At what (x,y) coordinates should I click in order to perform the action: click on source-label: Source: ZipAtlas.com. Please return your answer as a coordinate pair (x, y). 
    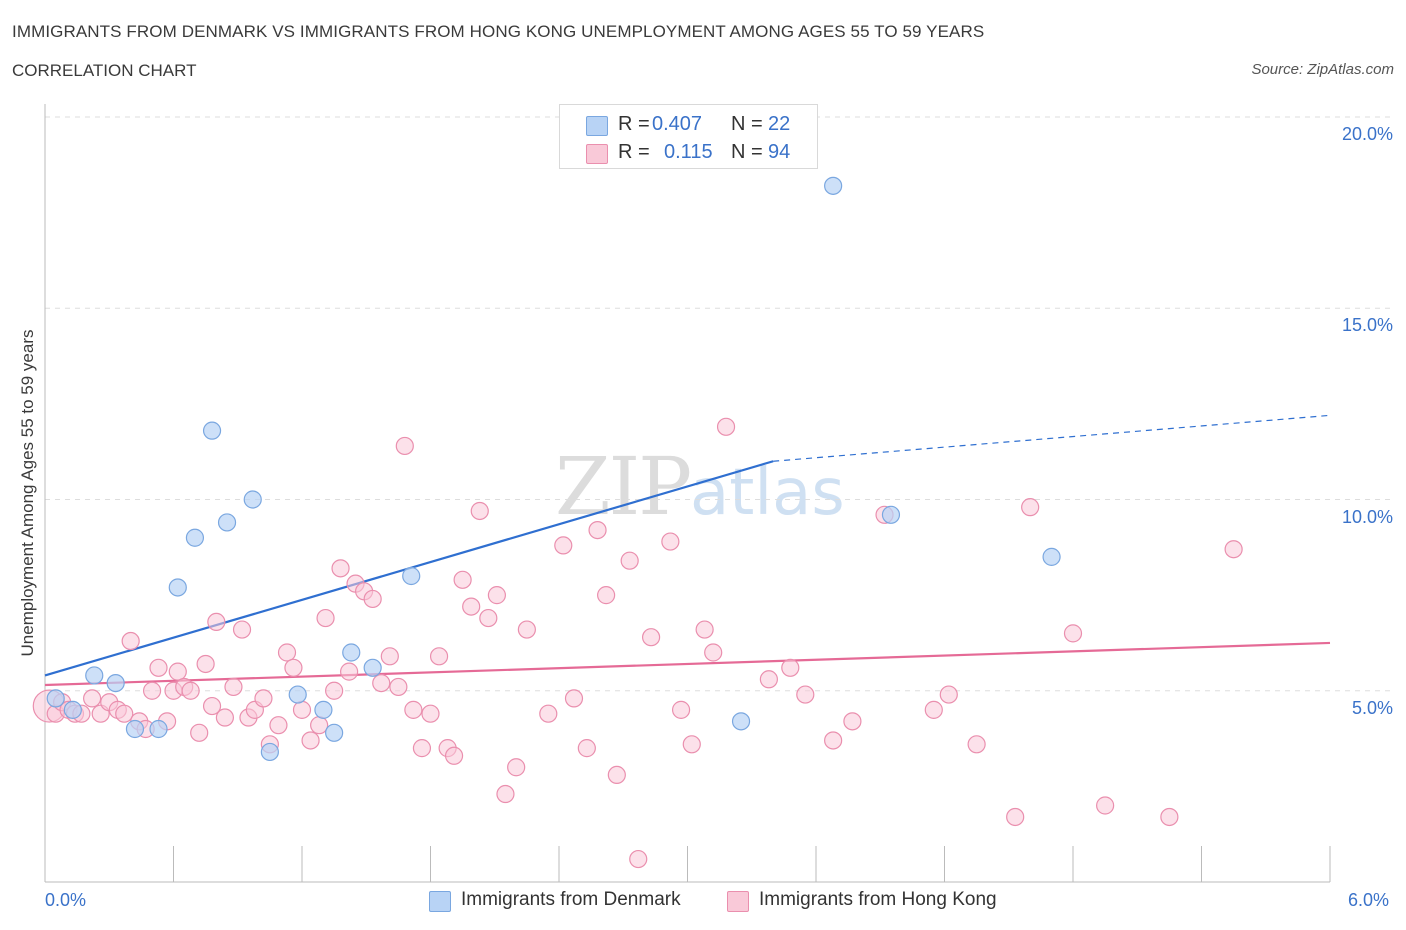
    Looking at the image, I should click on (1322, 69).